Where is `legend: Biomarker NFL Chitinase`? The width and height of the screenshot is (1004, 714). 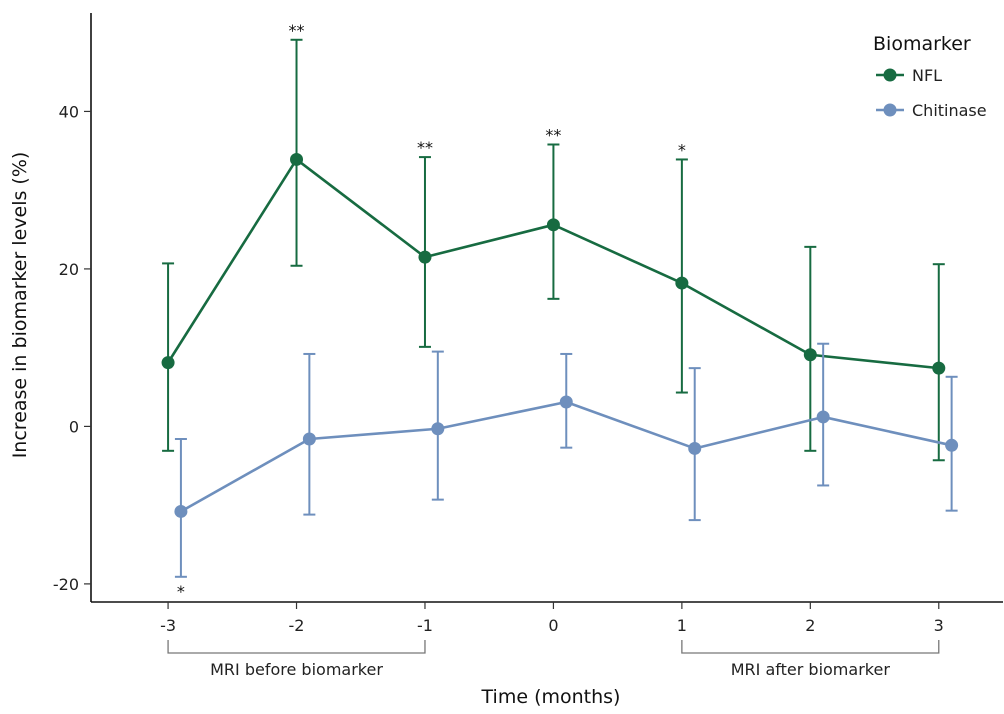 legend: Biomarker NFL Chitinase is located at coordinates (930, 76).